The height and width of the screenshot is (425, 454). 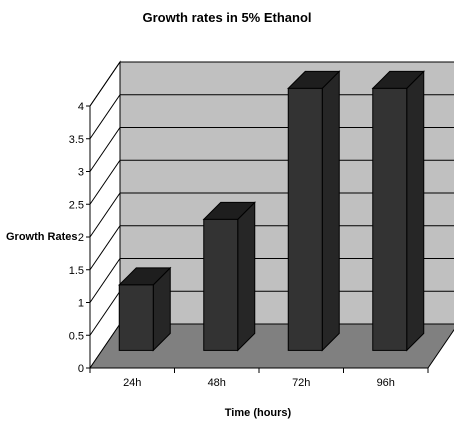 I want to click on y-axis-title: Growth Rates, so click(x=42, y=237).